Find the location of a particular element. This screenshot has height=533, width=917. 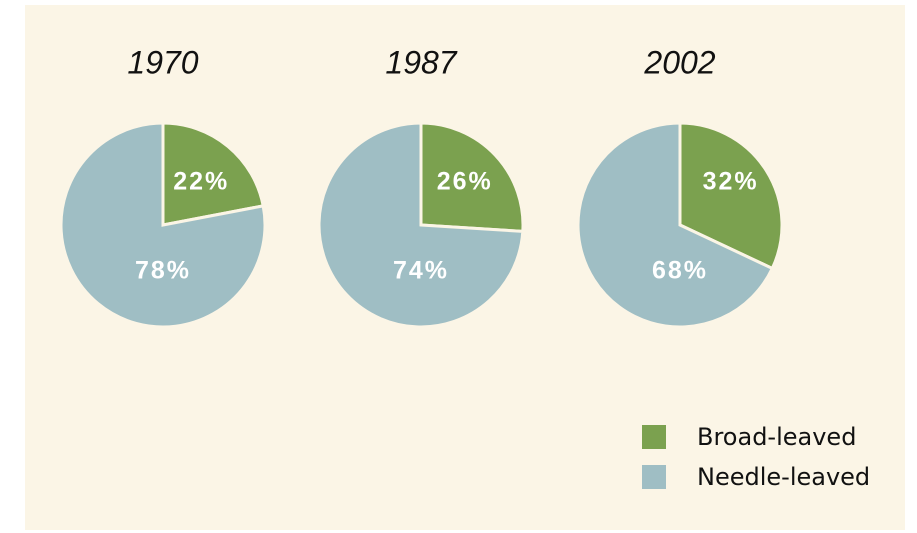

legend-label: Broad-leaved is located at coordinates (776, 437).